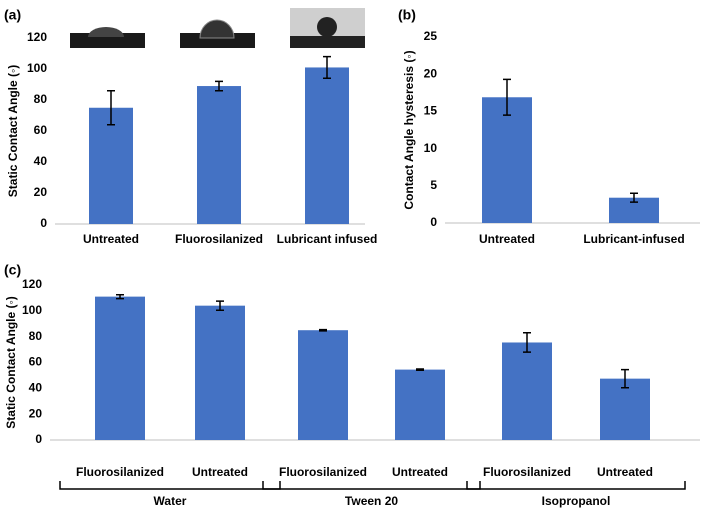 Image resolution: width=708 pixels, height=514 pixels. I want to click on group-label: Water, so click(170, 501).